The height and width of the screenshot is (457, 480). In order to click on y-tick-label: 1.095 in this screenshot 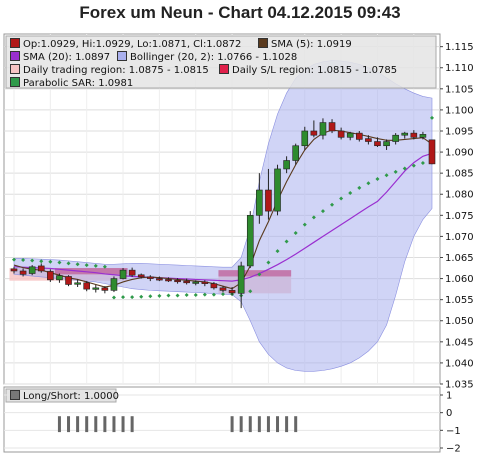, I will do `click(459, 131)`.